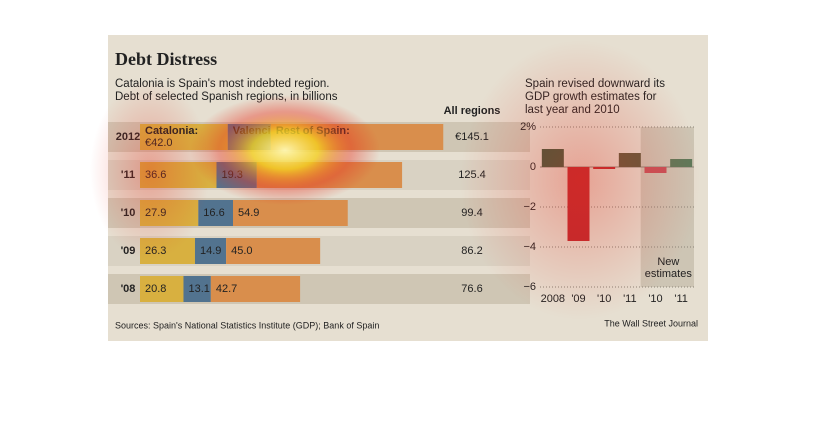 The height and width of the screenshot is (436, 816). What do you see at coordinates (241, 251) in the screenshot?
I see `value-label: 45.0` at bounding box center [241, 251].